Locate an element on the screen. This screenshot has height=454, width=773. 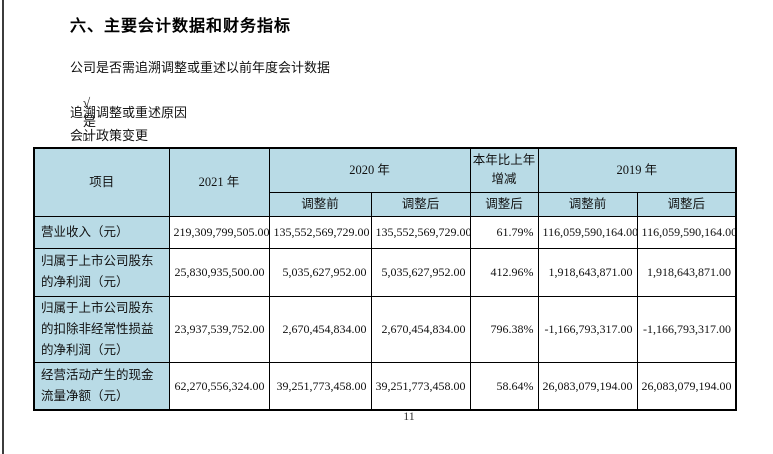
cell-2020-after: 5,035,627,952.00 is located at coordinates (420, 272).